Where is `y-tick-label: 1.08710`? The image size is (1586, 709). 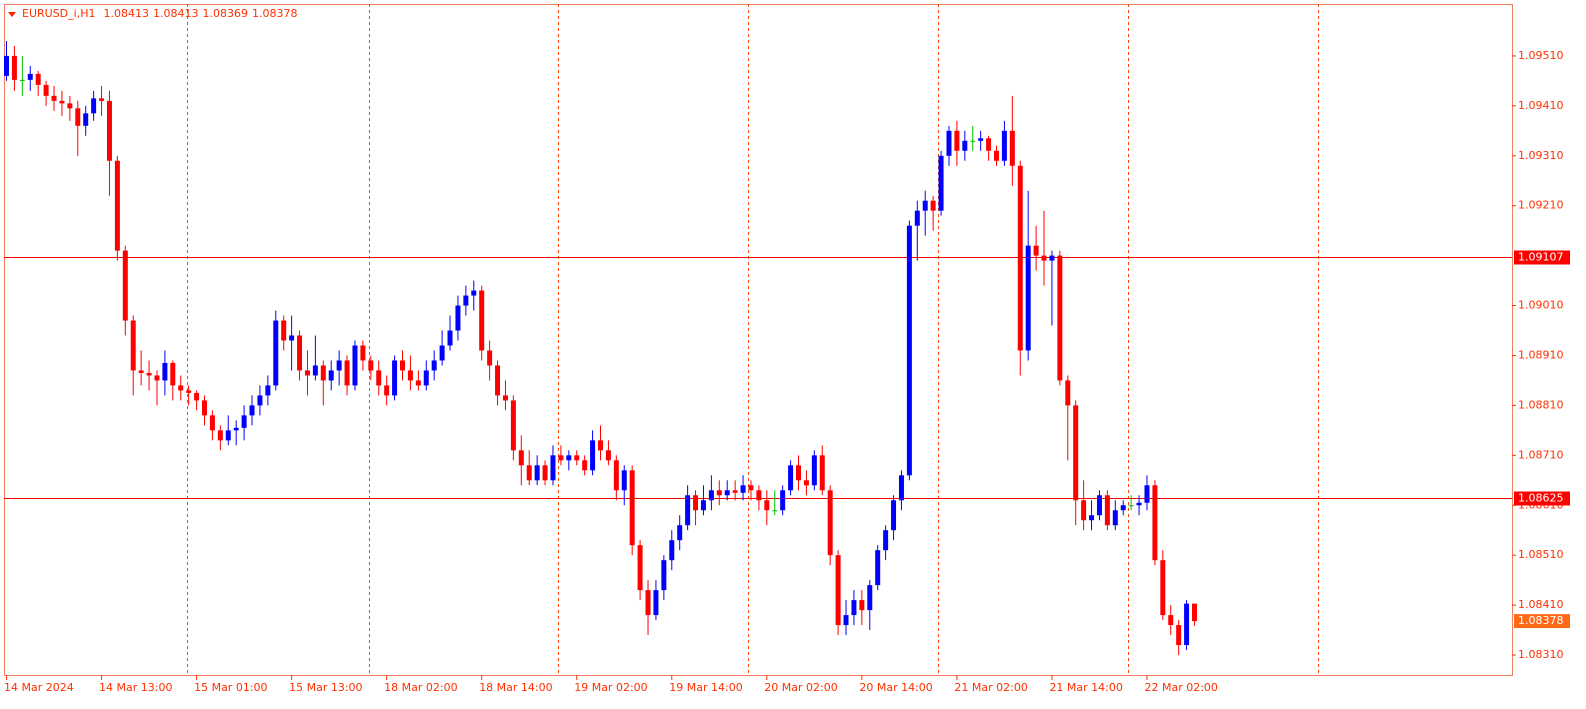
y-tick-label: 1.08710 is located at coordinates (1541, 454).